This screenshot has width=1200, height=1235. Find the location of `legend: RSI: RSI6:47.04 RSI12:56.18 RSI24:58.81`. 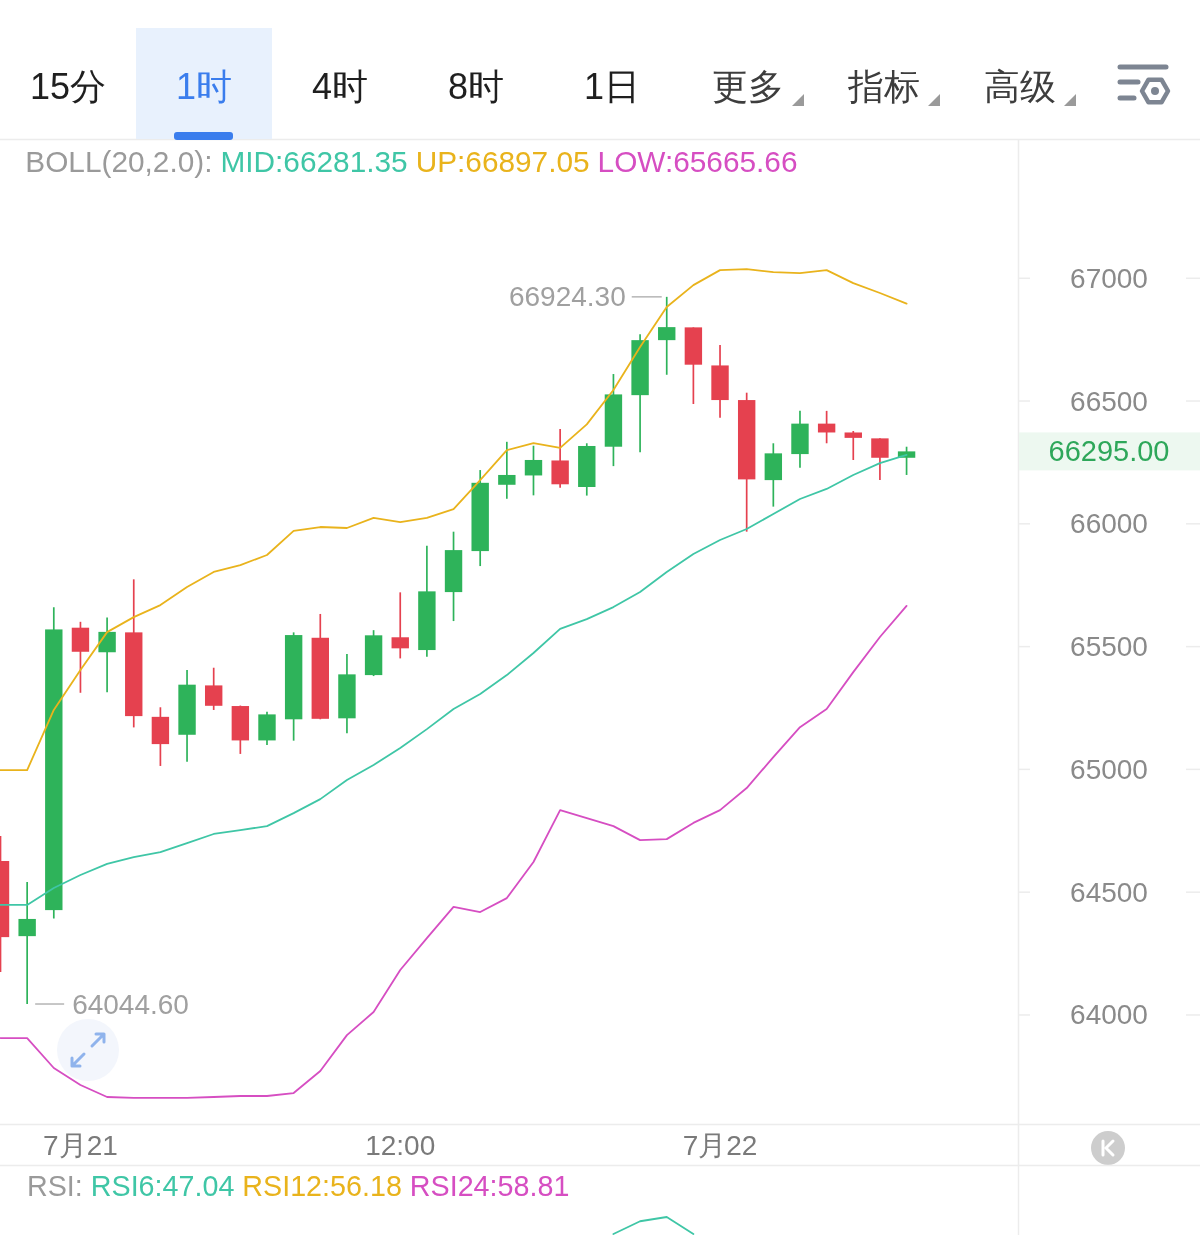

legend: RSI: RSI6:47.04 RSI12:56.18 RSI24:58.81 is located at coordinates (298, 1186).